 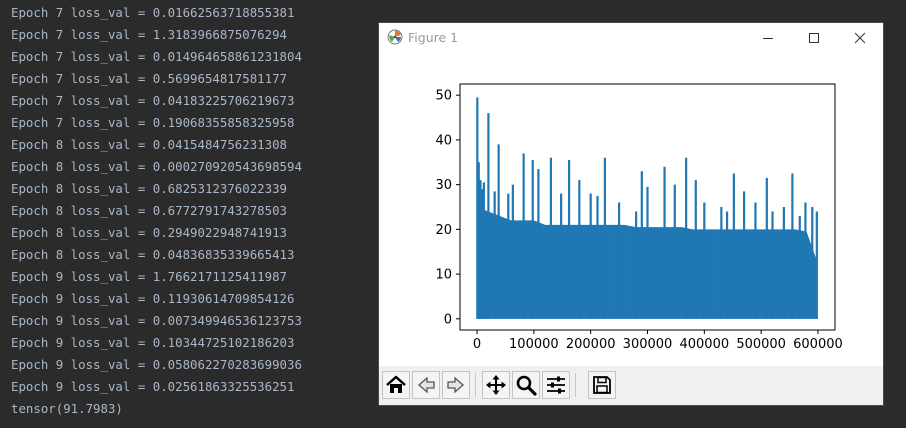 I want to click on minimize-button, so click(x=768, y=37).